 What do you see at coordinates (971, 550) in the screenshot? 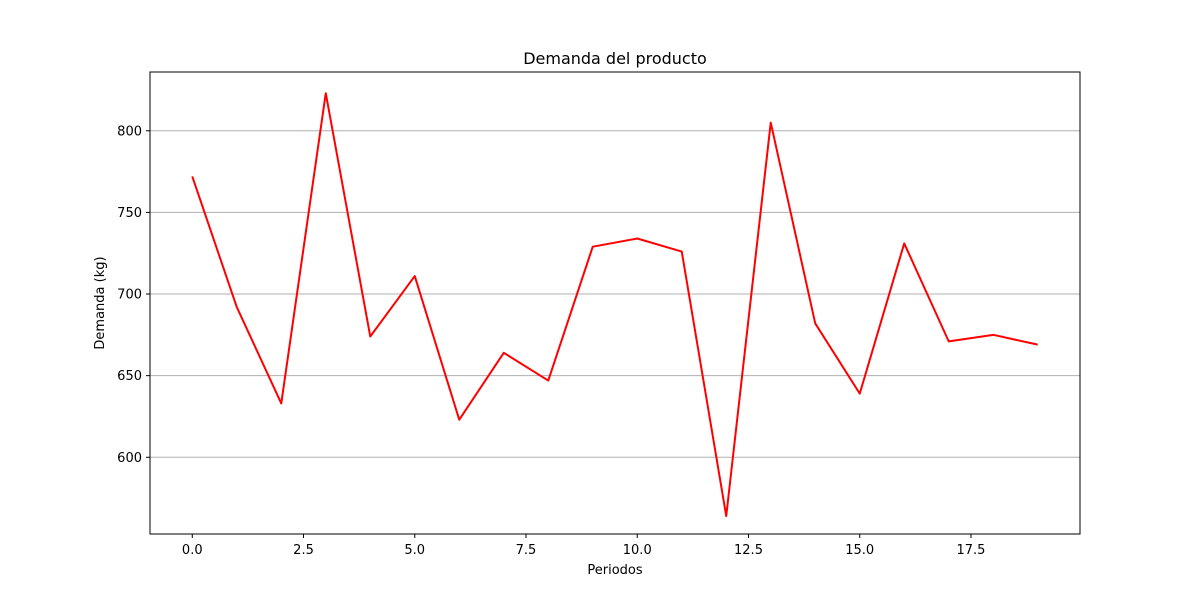
I see `x-tick-label: 17.5` at bounding box center [971, 550].